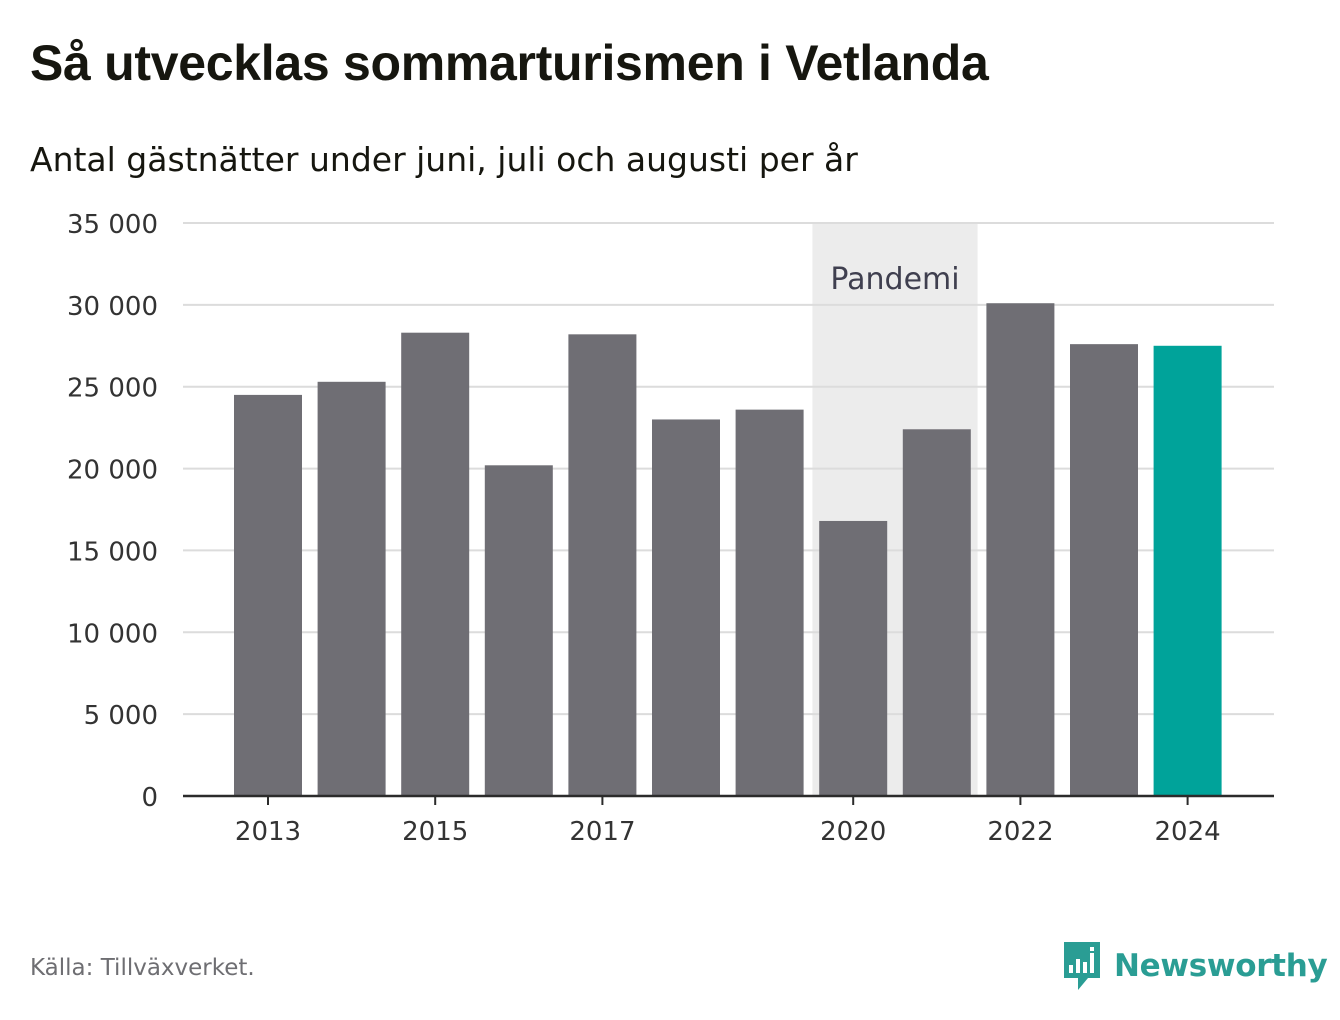 Image resolution: width=1340 pixels, height=1020 pixels. What do you see at coordinates (112, 389) in the screenshot?
I see `y-tick-label: 25 000` at bounding box center [112, 389].